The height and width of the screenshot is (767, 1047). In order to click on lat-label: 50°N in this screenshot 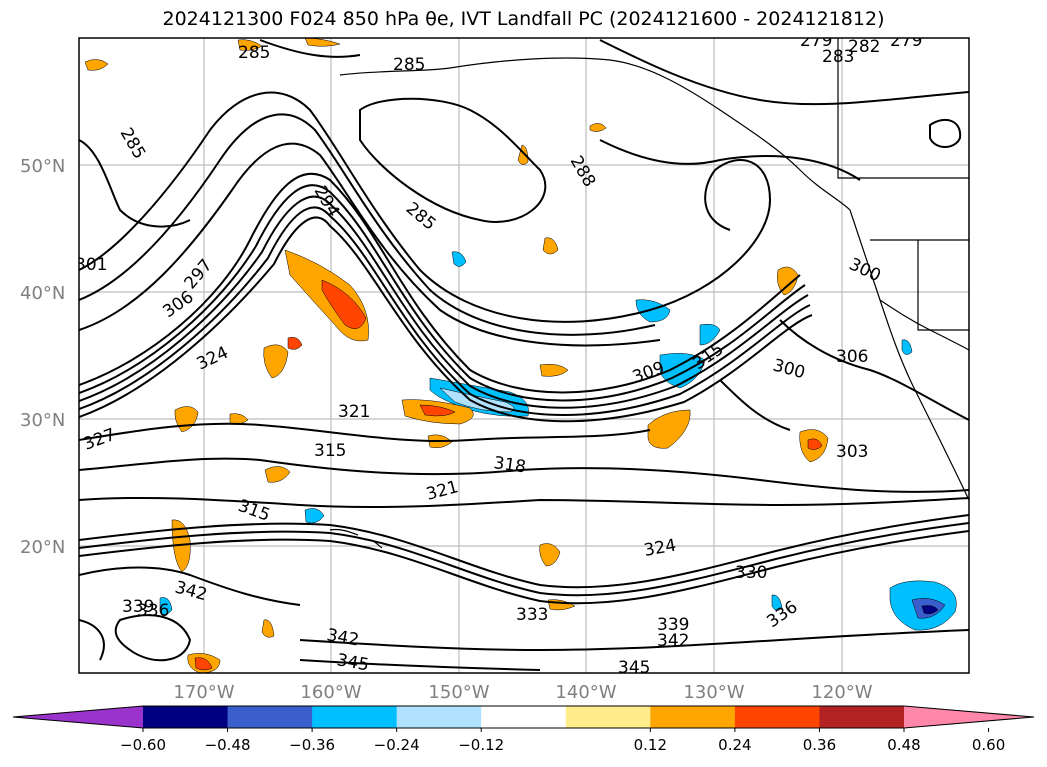, I will do `click(42, 166)`.